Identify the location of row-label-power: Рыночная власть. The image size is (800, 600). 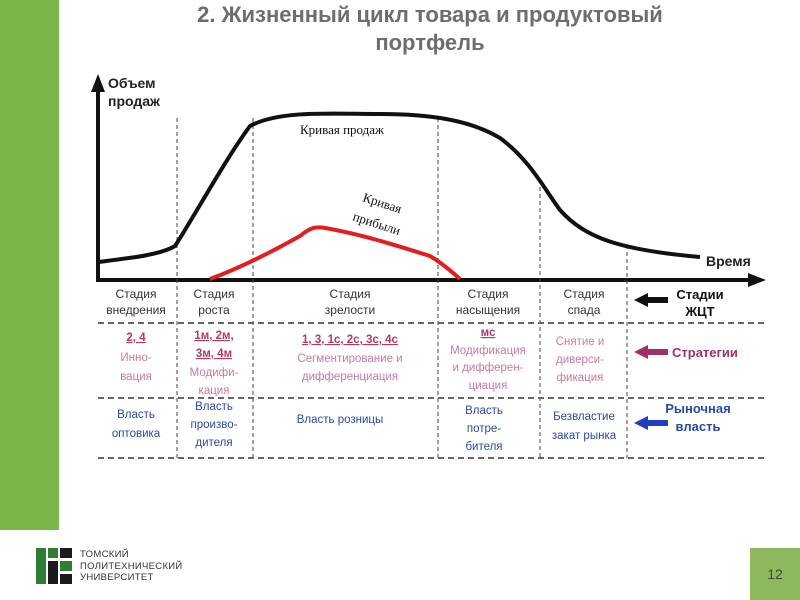
(682, 417).